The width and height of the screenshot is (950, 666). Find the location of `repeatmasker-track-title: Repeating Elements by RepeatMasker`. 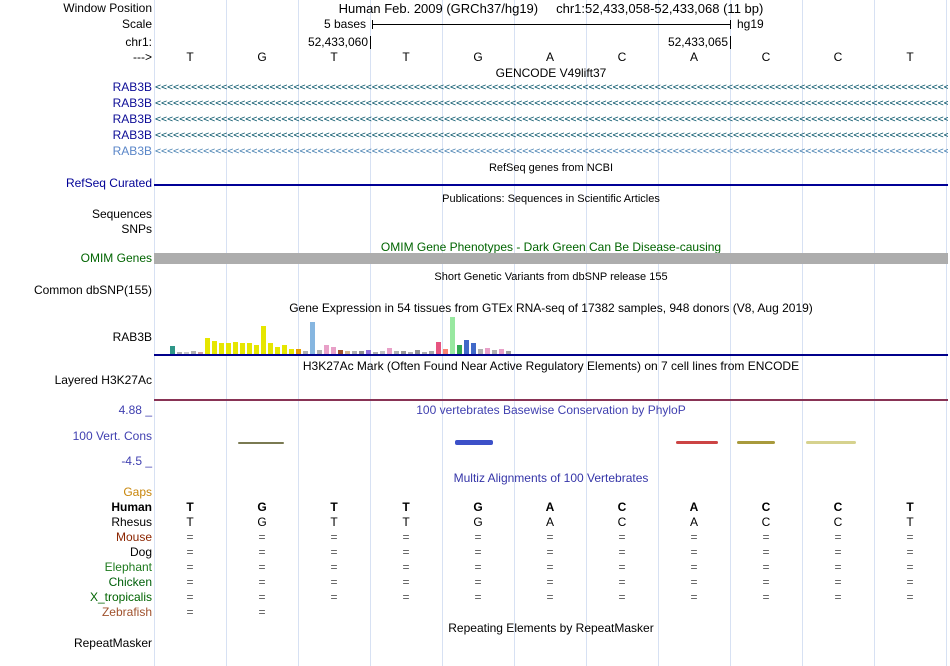

repeatmasker-track-title: Repeating Elements by RepeatMasker is located at coordinates (551, 628).